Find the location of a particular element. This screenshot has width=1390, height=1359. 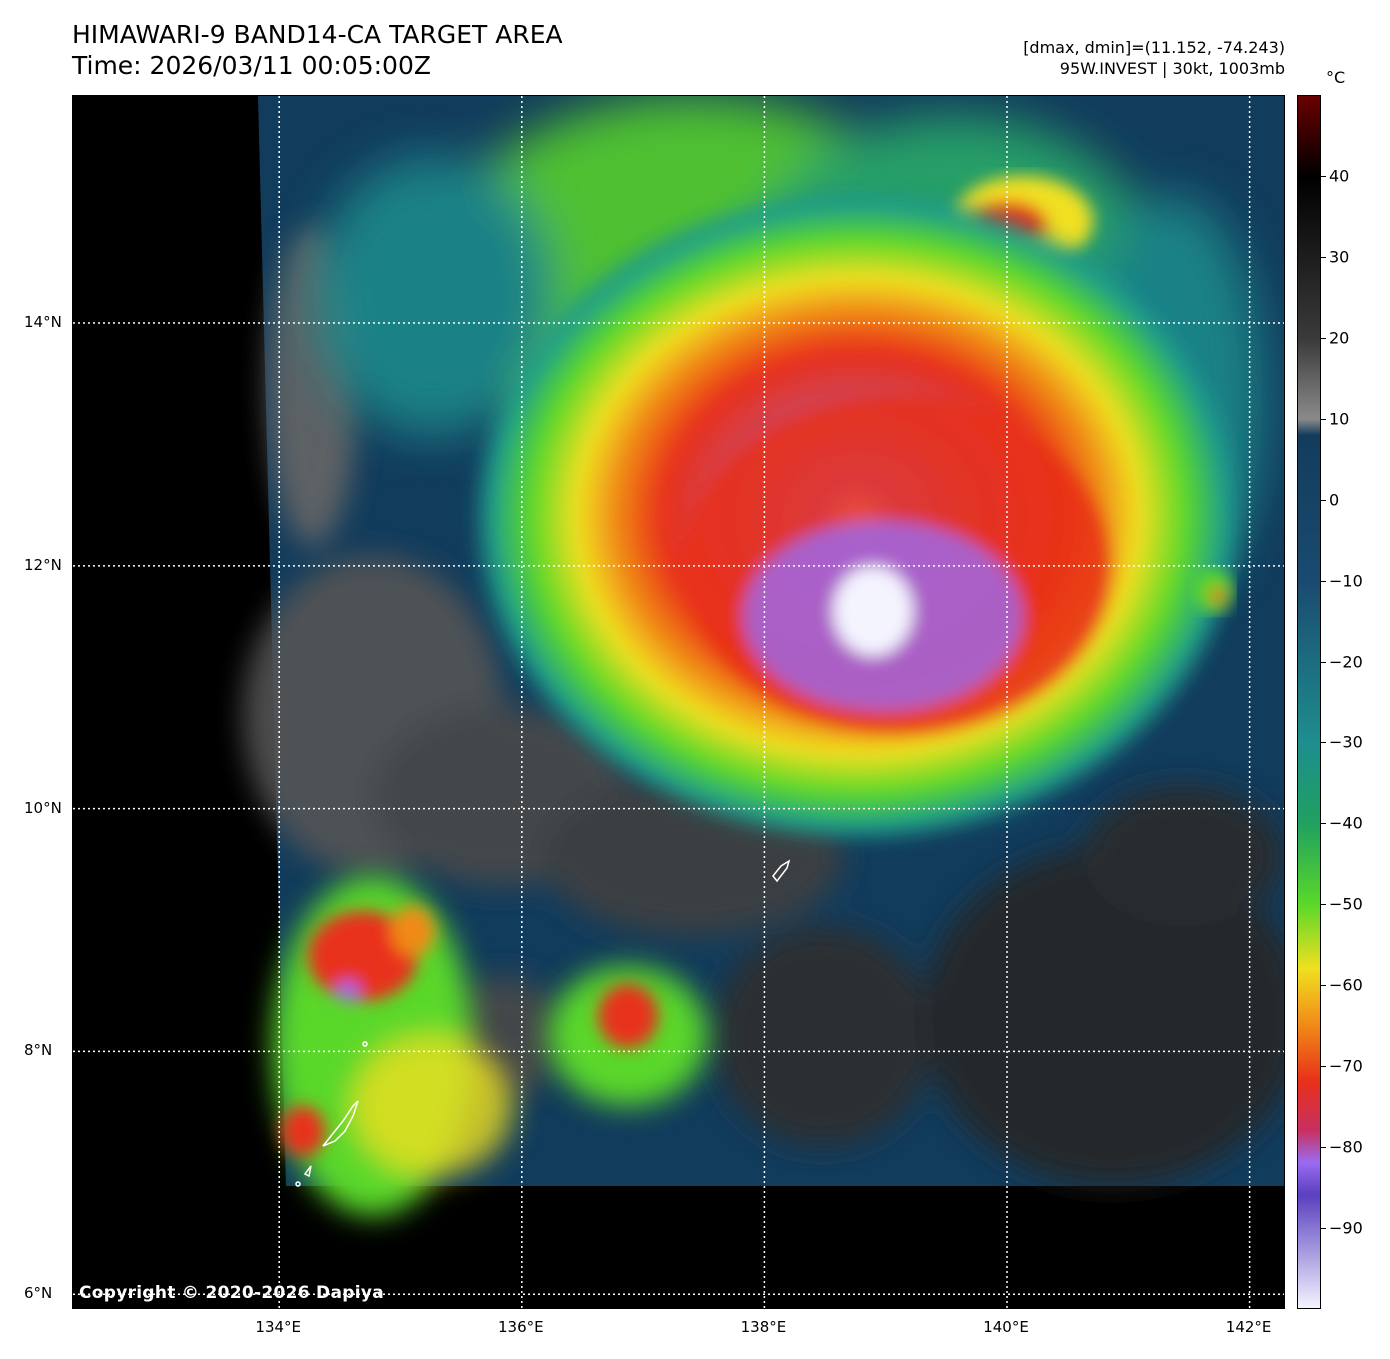

latitude-label: 10°N is located at coordinates (43, 807).